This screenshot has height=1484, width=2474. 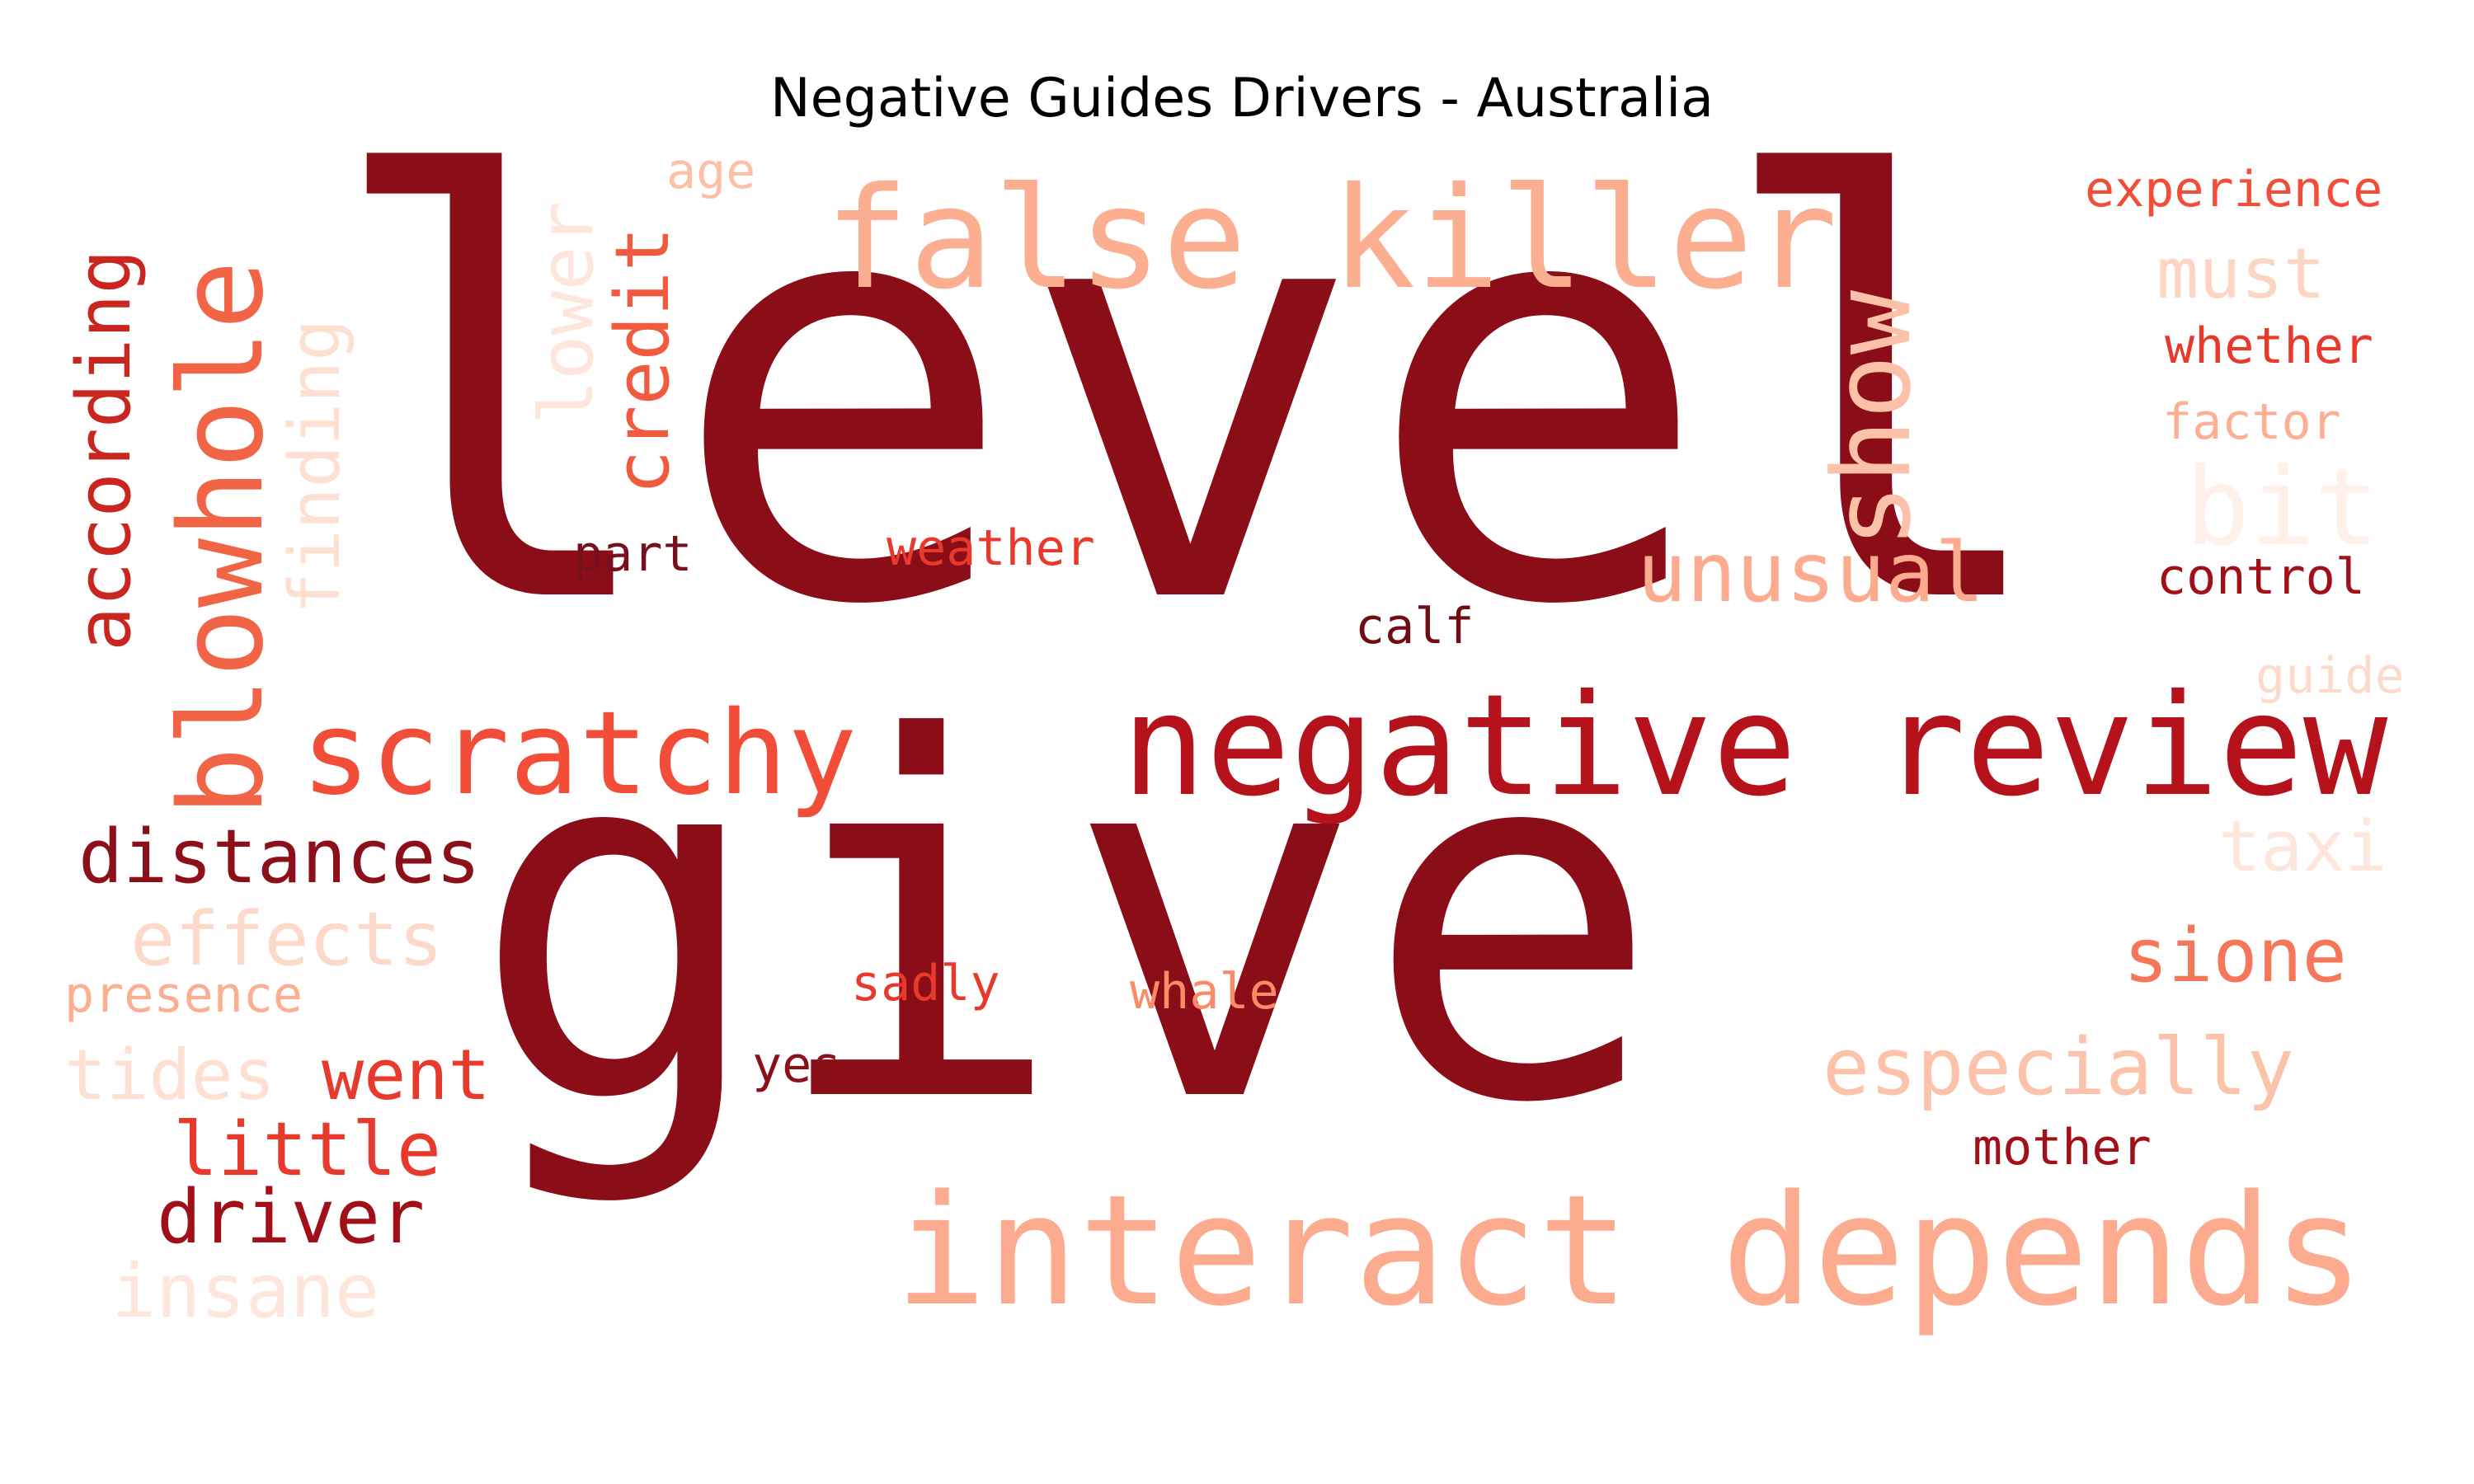 I want to click on word-driver: driver, so click(x=291, y=1217).